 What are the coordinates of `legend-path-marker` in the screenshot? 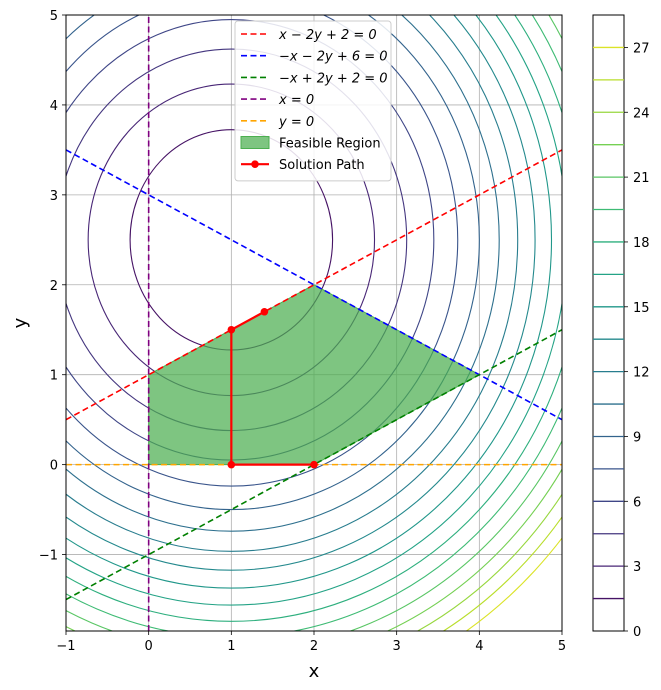 It's located at (255, 164).